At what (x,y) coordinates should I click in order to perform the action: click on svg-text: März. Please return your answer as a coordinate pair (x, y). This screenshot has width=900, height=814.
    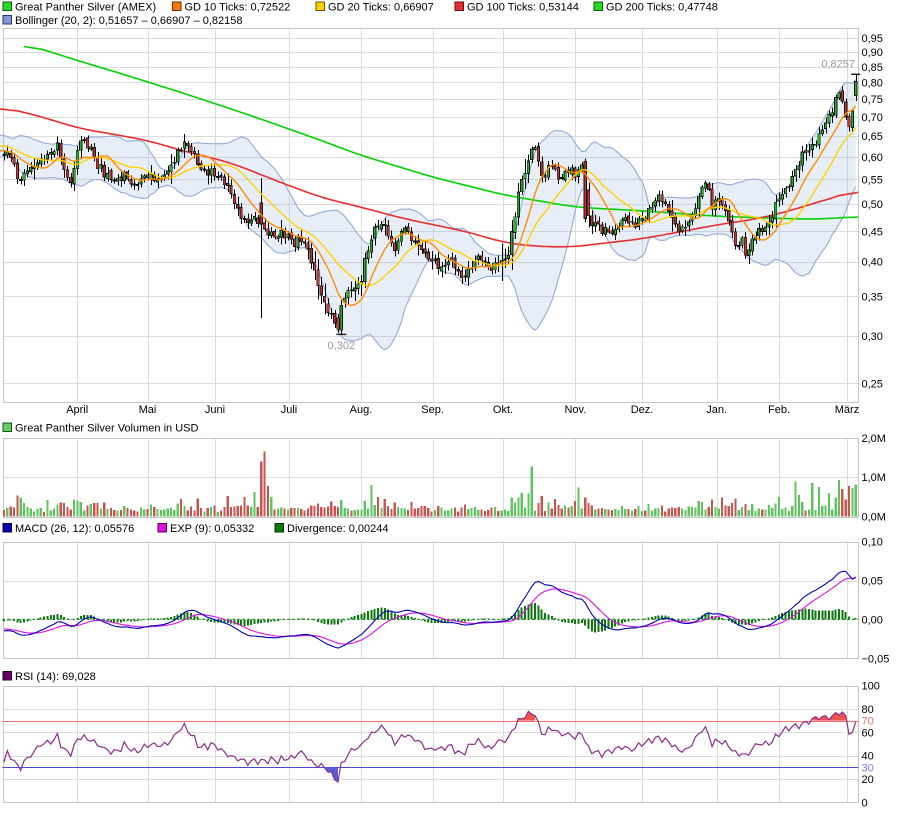
    Looking at the image, I should click on (847, 410).